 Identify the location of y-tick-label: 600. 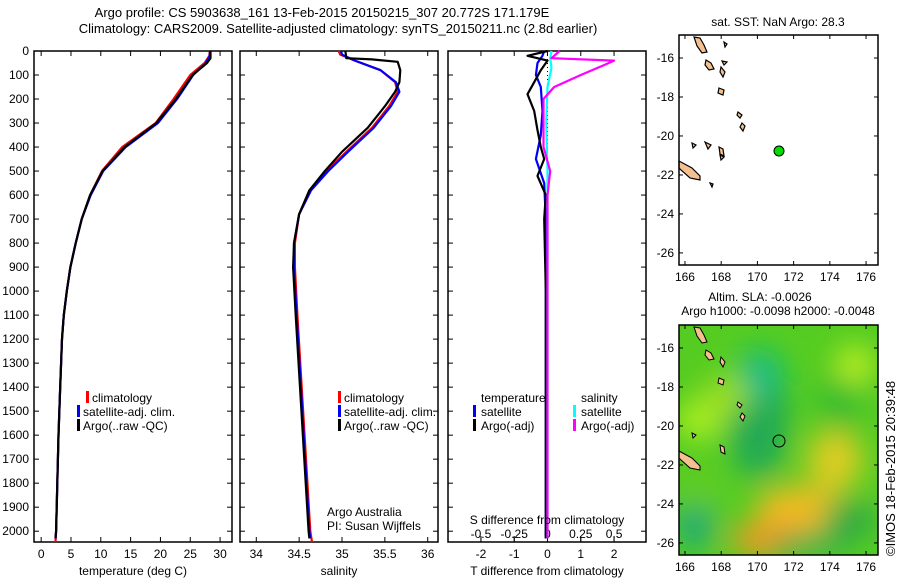
(19, 195).